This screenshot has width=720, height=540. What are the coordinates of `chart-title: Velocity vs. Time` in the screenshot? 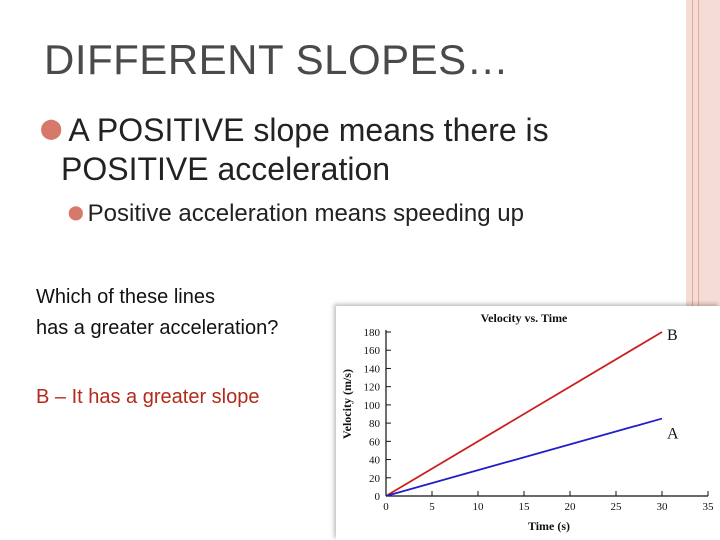 It's located at (524, 318).